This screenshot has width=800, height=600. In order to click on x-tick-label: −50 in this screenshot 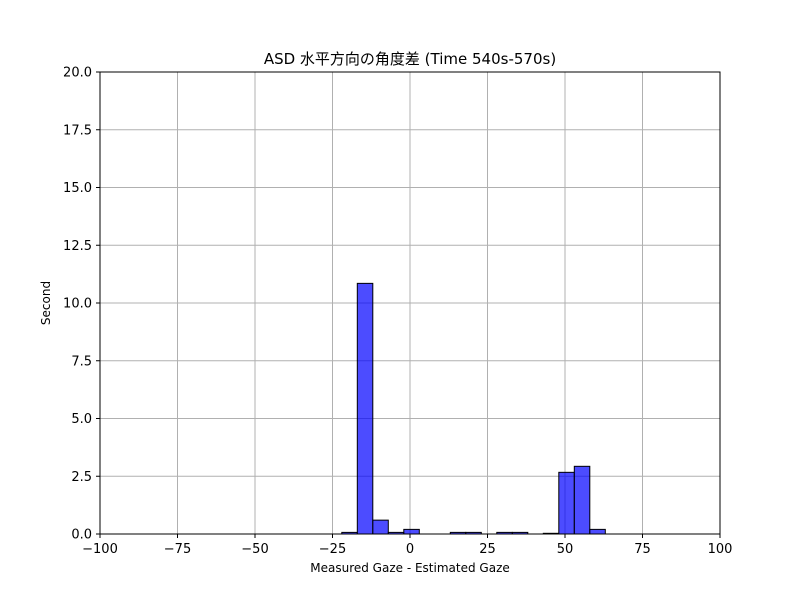, I will do `click(254, 549)`.